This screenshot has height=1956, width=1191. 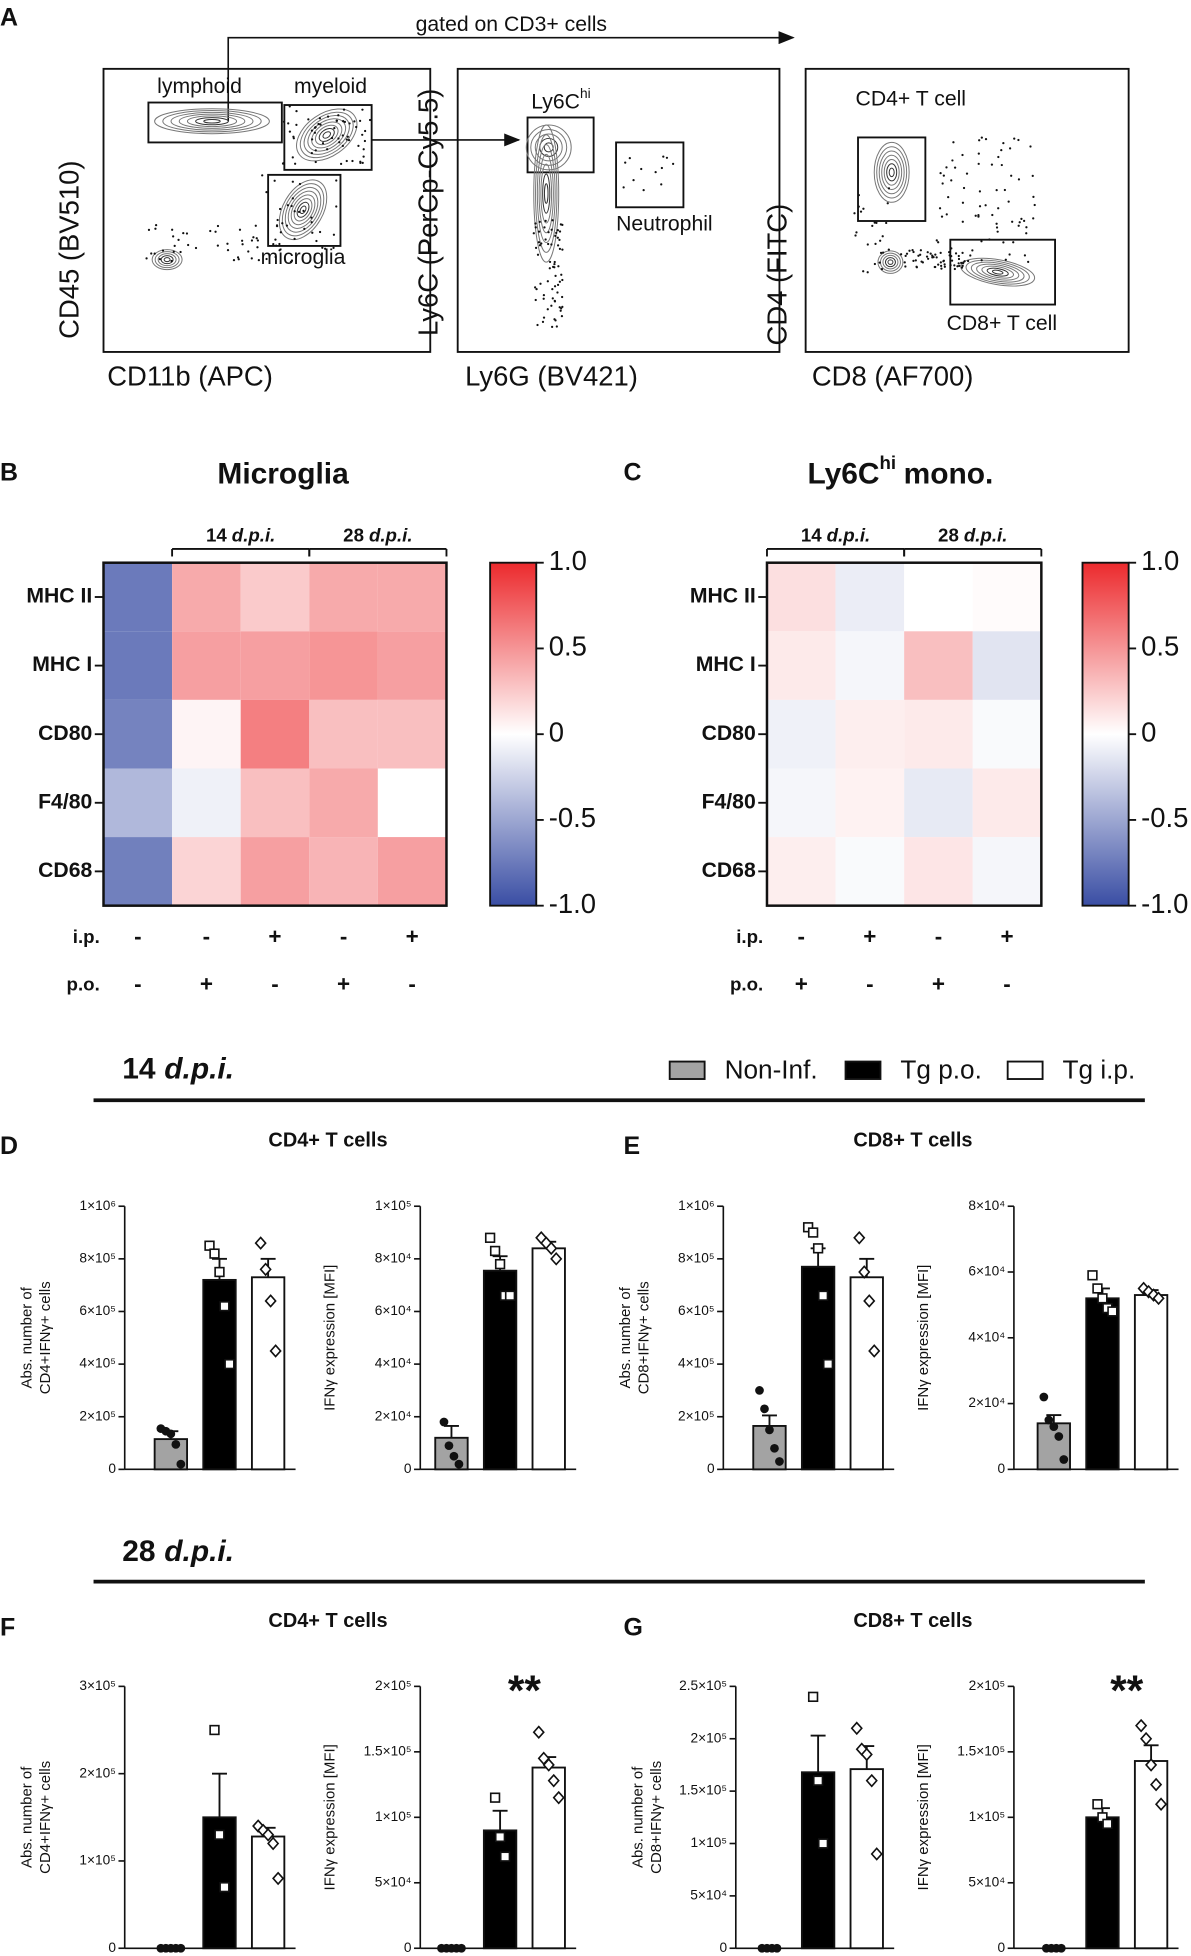 I want to click on gate, so click(x=328, y=137).